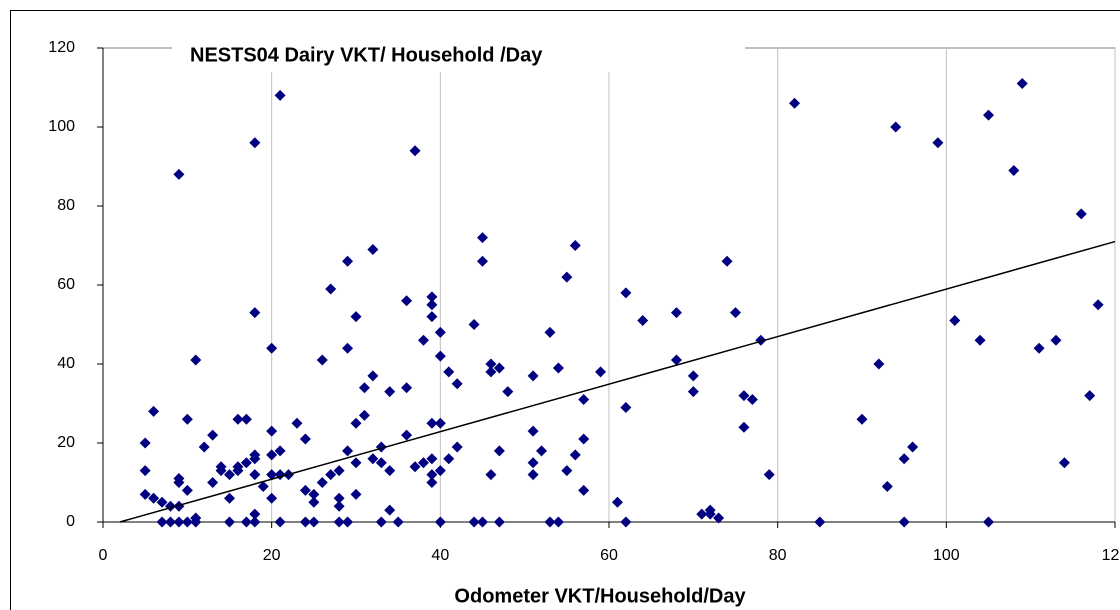  Describe the element at coordinates (61, 126) in the screenshot. I see `y-tick-label: 100` at that location.